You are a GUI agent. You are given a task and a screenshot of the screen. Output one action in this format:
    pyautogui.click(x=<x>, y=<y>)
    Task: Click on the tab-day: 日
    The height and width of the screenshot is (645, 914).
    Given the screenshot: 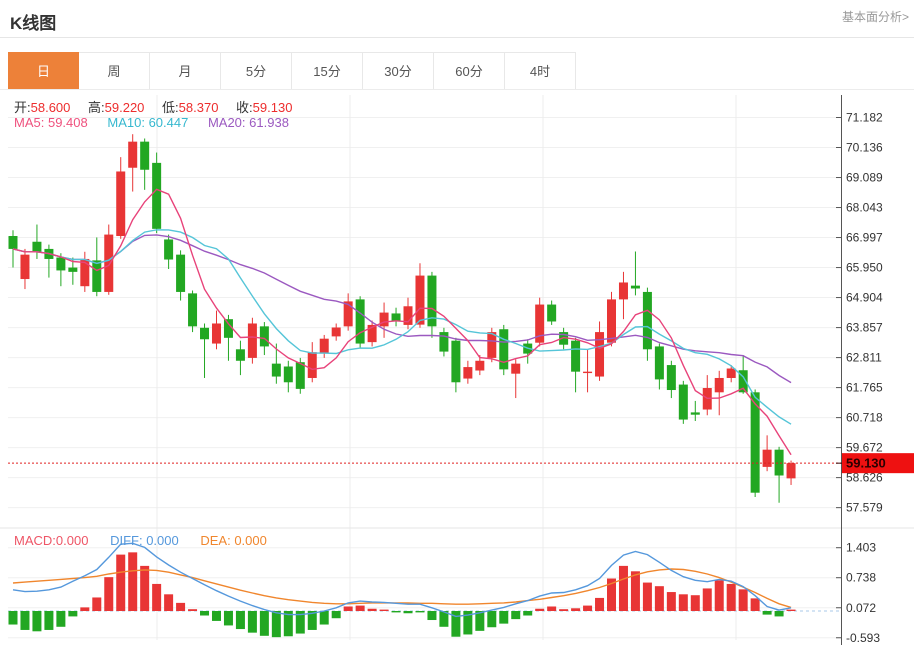 What is the action you would take?
    pyautogui.click(x=43, y=71)
    